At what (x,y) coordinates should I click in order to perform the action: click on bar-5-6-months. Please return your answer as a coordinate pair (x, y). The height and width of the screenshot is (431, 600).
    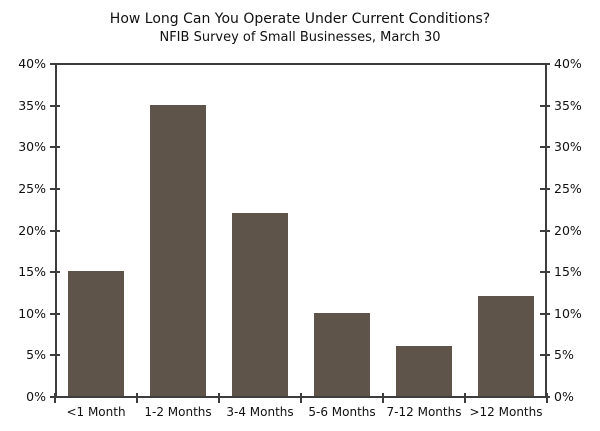
    Looking at the image, I should click on (342, 354).